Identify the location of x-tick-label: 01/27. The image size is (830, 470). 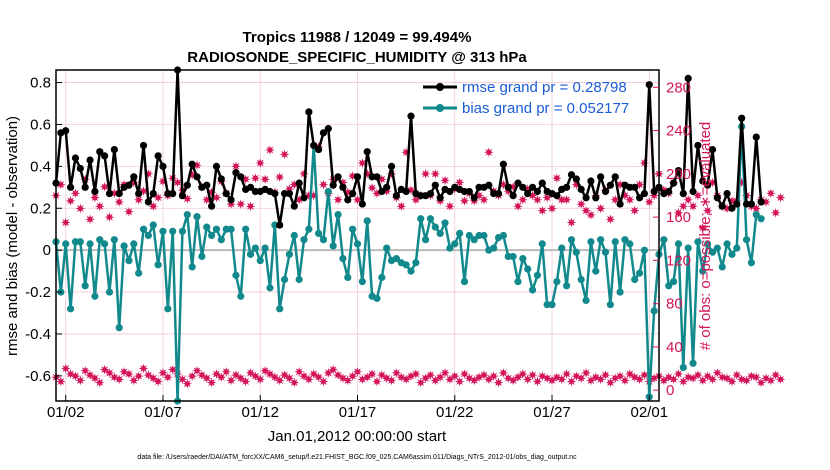
(552, 412).